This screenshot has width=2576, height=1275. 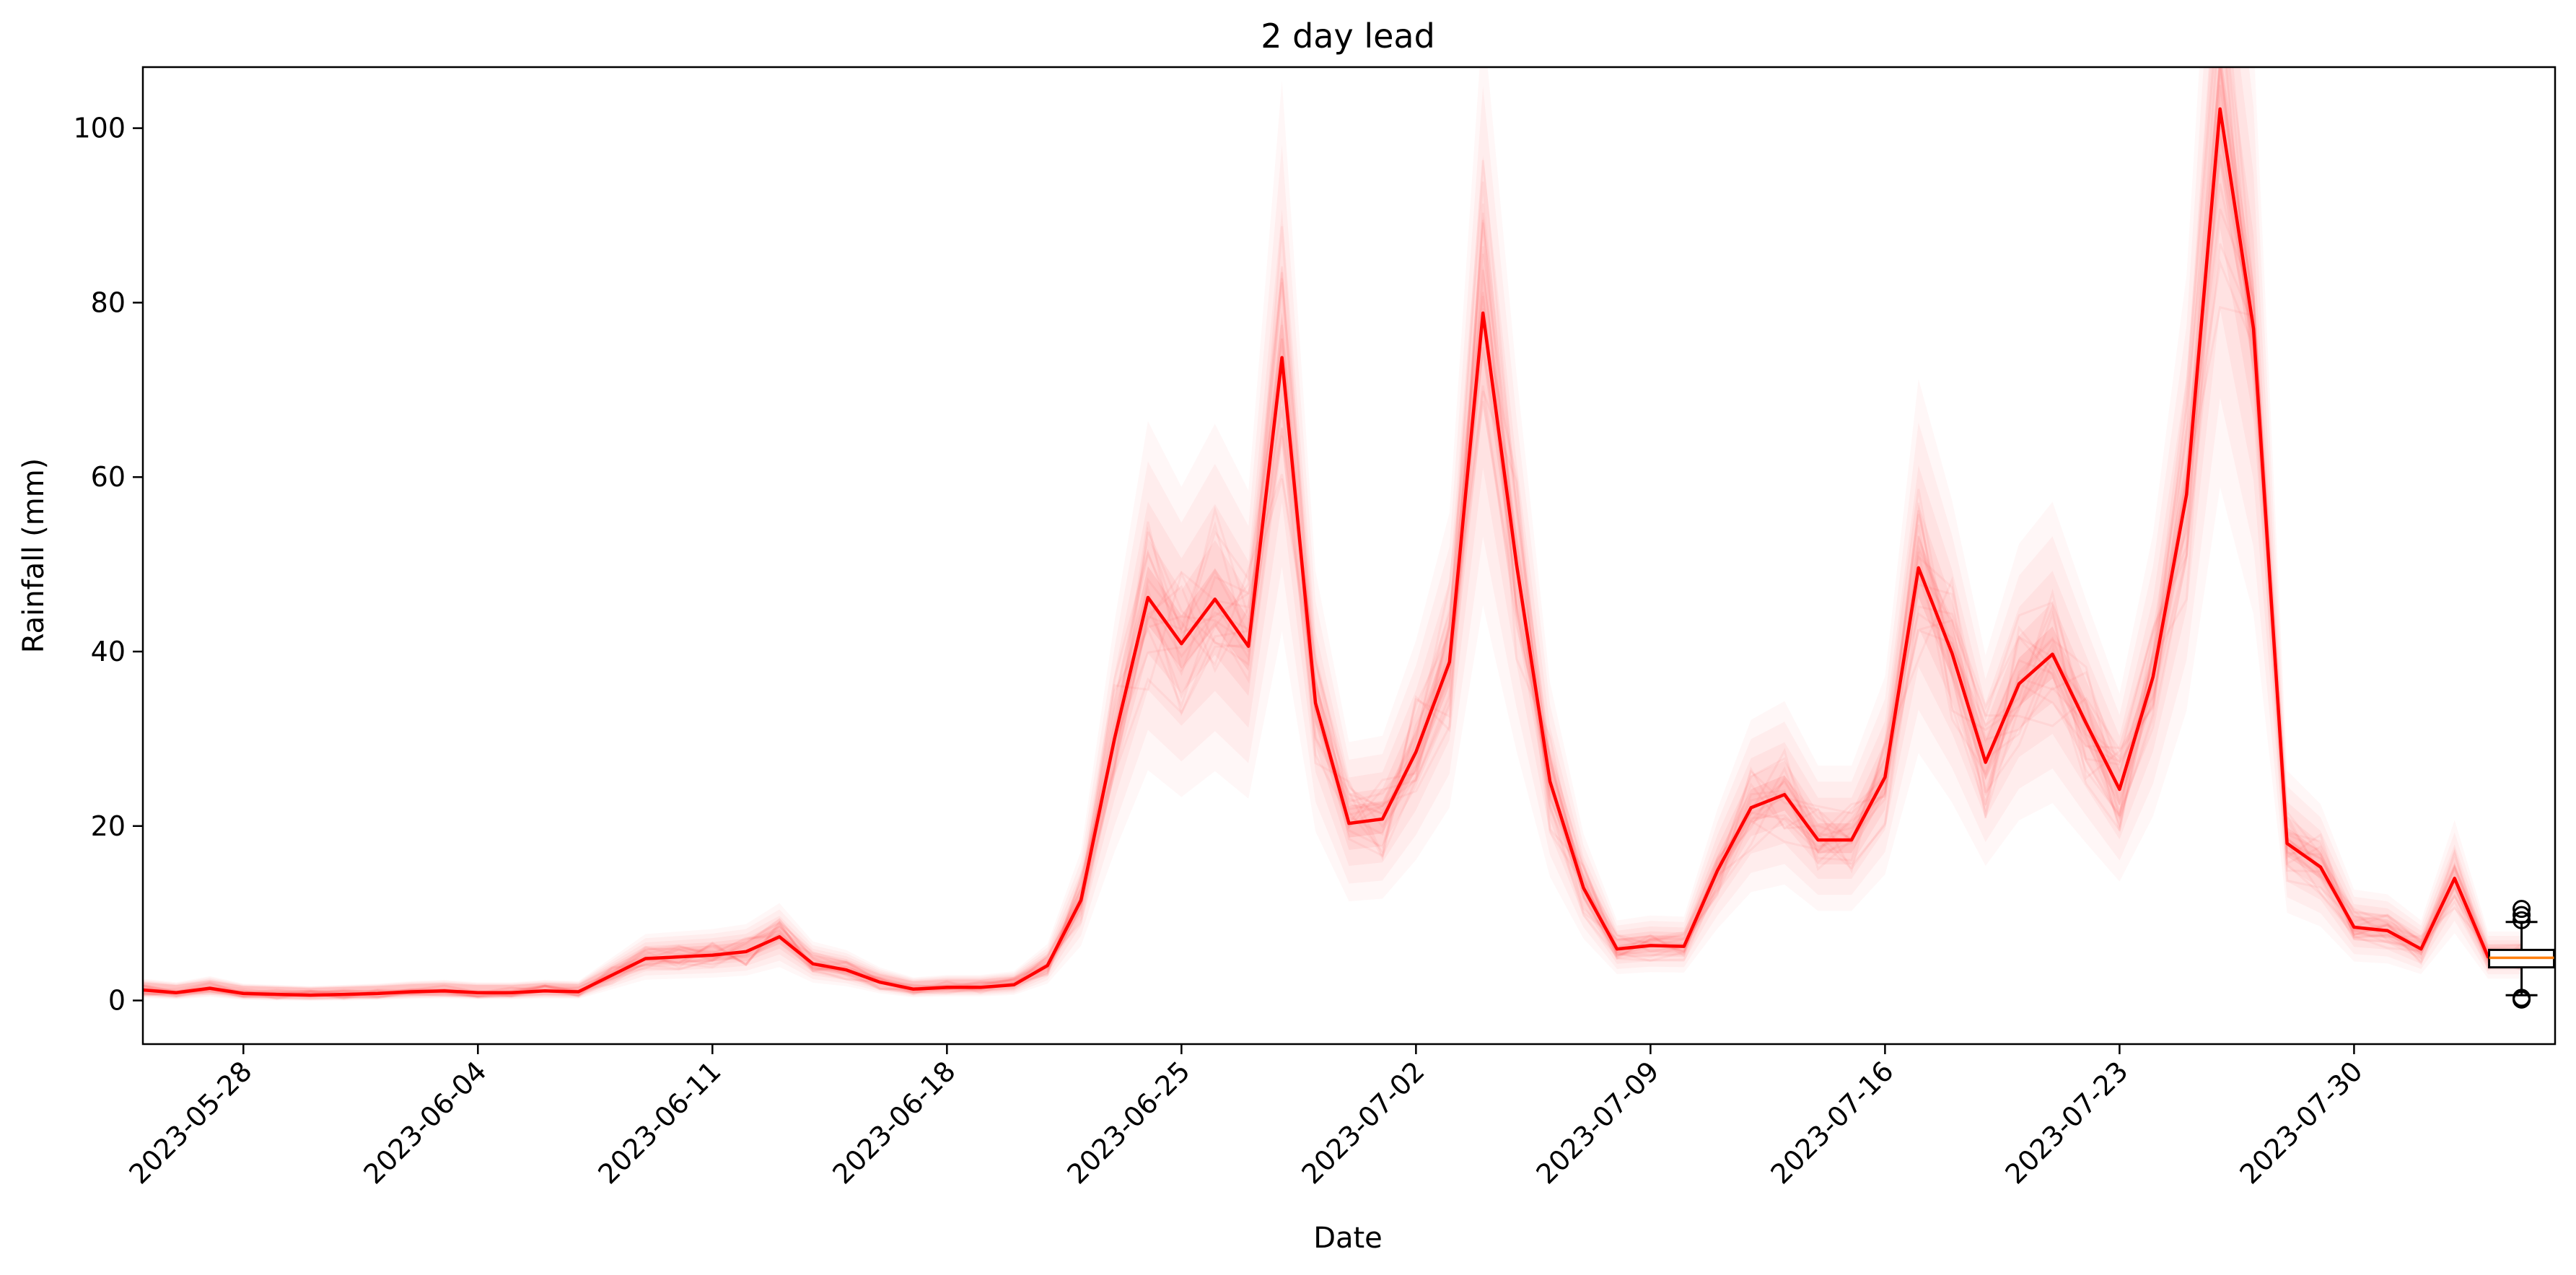 What do you see at coordinates (108, 565) in the screenshot?
I see `y-axis: 0 20 40 60 80 100` at bounding box center [108, 565].